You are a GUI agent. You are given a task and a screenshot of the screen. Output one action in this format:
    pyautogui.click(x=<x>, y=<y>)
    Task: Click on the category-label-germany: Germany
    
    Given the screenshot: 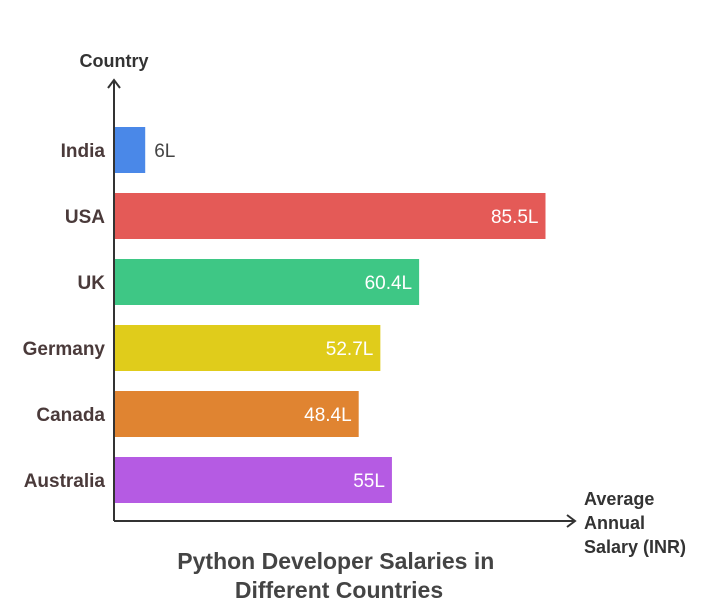 What is the action you would take?
    pyautogui.click(x=64, y=349)
    